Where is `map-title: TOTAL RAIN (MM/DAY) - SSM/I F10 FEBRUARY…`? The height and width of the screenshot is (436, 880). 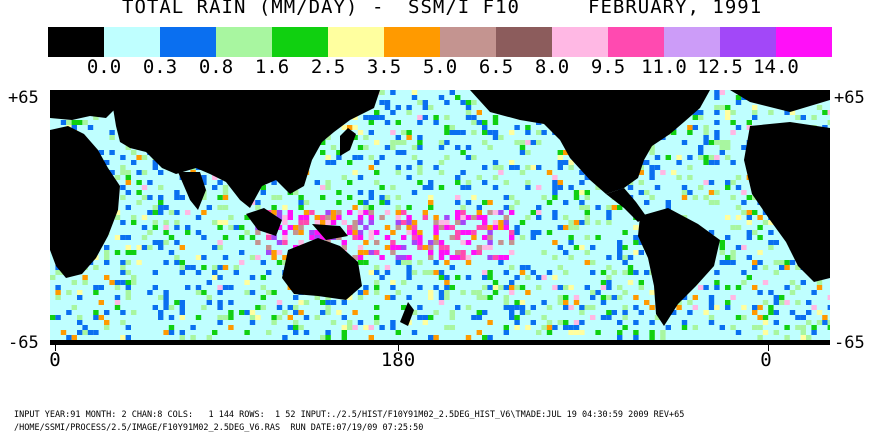 map-title: TOTAL RAIN (MM/DAY) - SSM/I F10 FEBRUARY… is located at coordinates (440, 11).